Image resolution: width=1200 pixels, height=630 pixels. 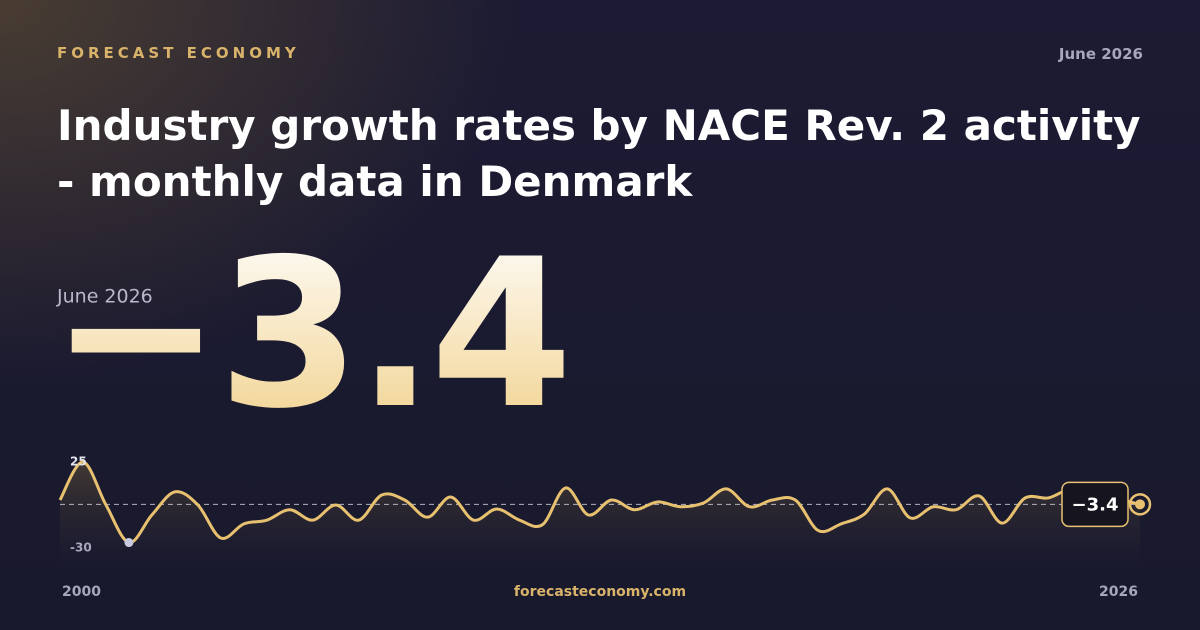 I want to click on line, so click(x=599, y=502).